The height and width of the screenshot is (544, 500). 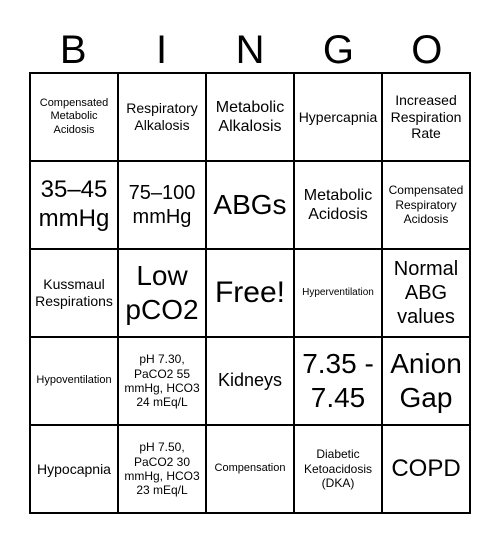 I want to click on header-letter-o: O, so click(x=427, y=50).